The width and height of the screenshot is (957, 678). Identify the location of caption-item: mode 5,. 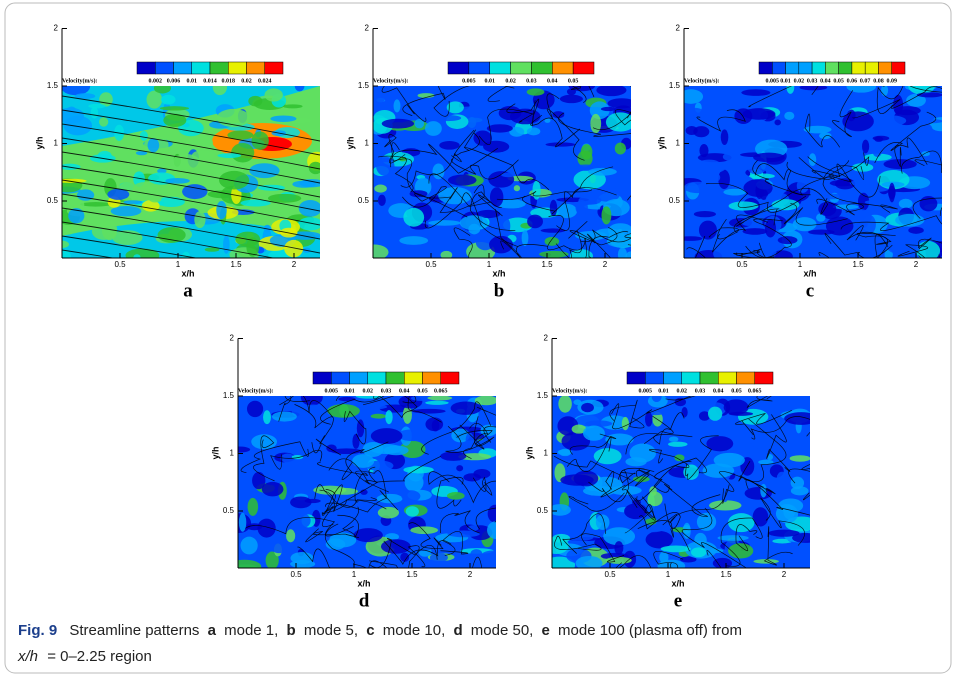
(331, 630).